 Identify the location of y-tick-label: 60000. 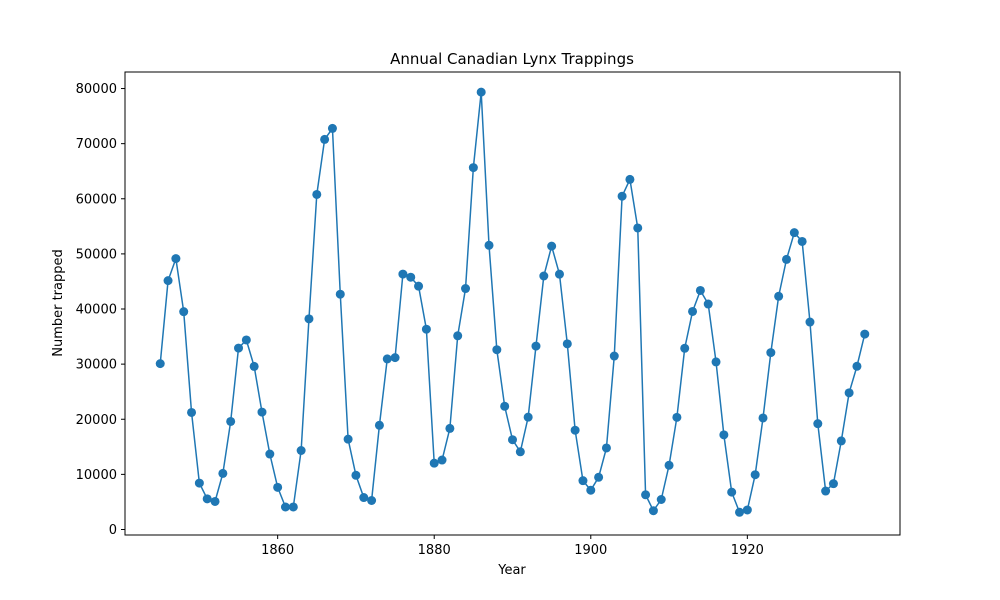
(96, 199).